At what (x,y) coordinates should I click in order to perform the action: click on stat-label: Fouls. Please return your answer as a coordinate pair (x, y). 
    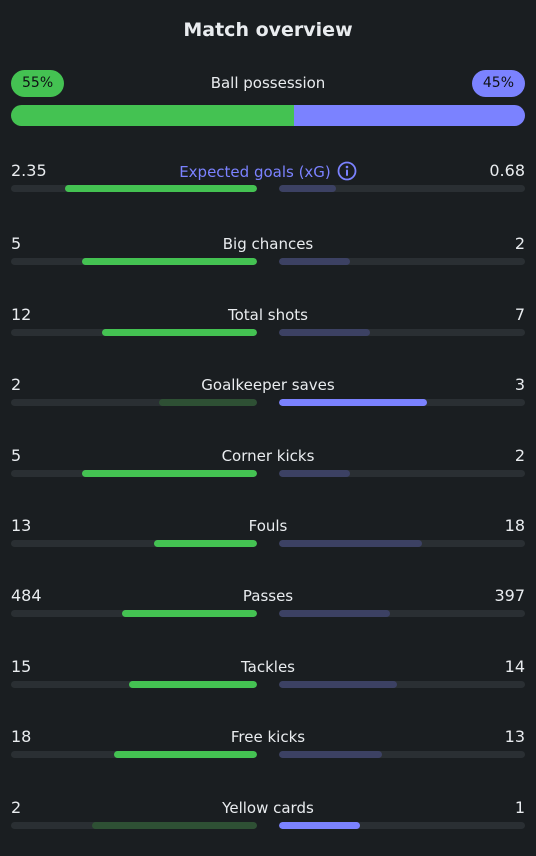
    Looking at the image, I should click on (268, 526).